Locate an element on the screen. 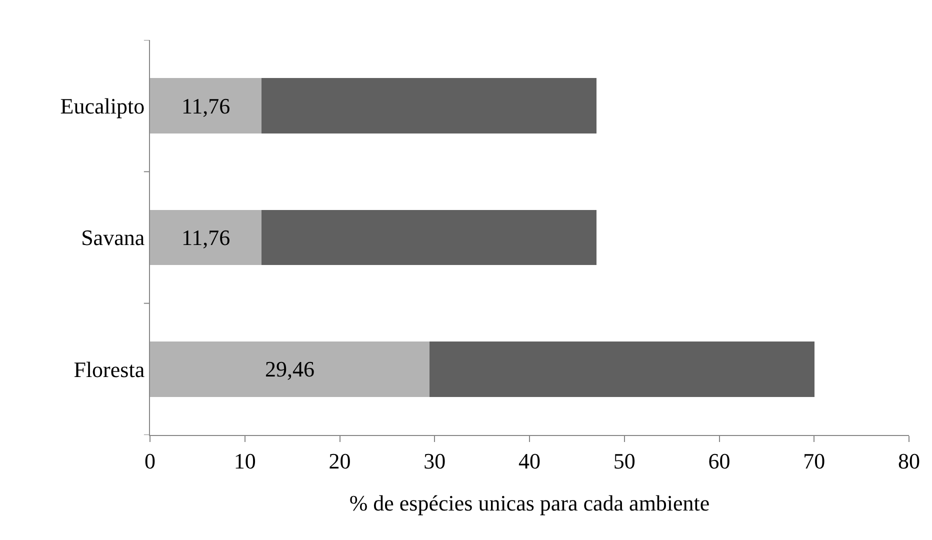 The height and width of the screenshot is (540, 932). x-tick-label: 20 is located at coordinates (339, 461).